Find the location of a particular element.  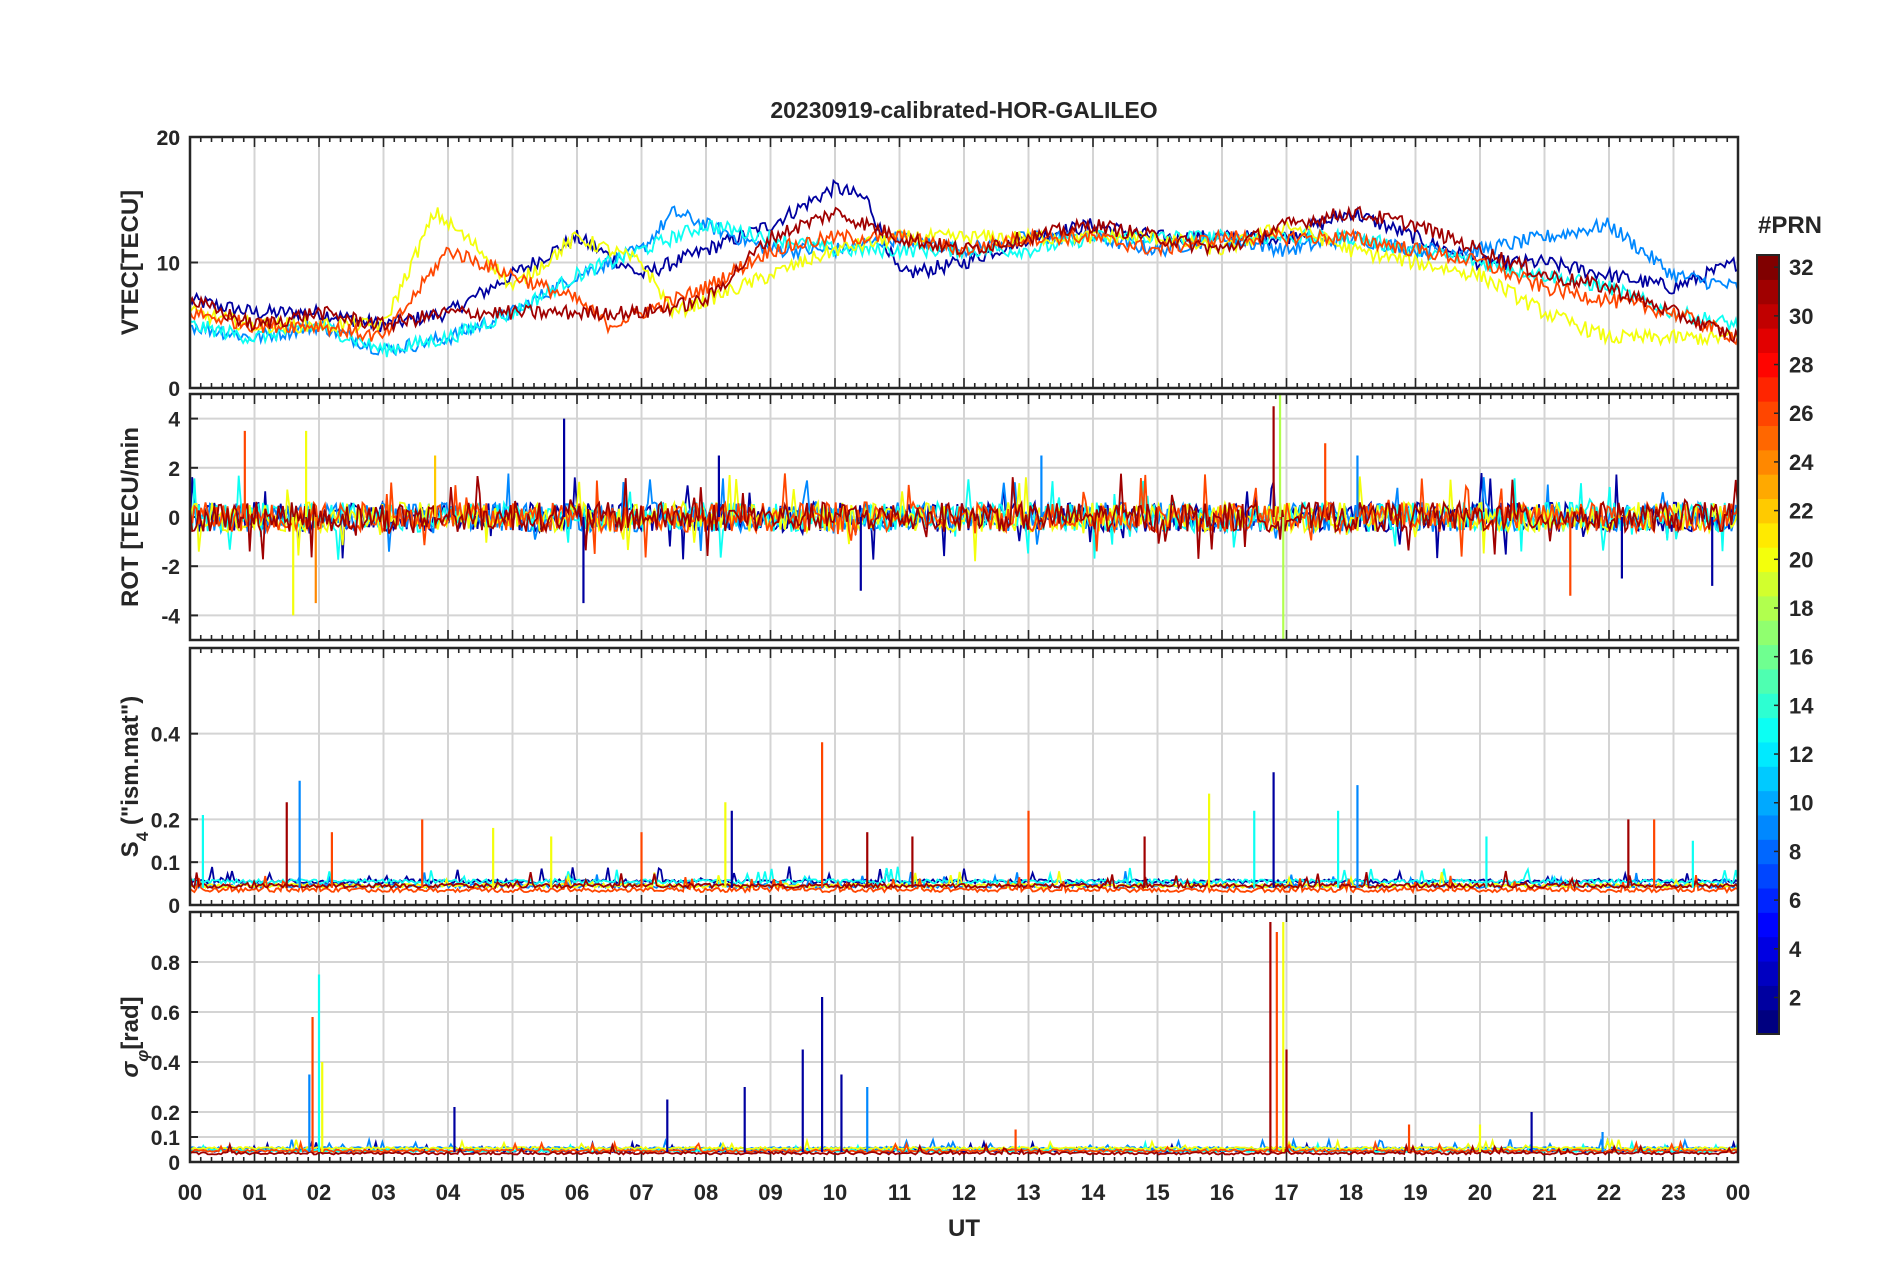

x-tick-label: 02 is located at coordinates (319, 1192).